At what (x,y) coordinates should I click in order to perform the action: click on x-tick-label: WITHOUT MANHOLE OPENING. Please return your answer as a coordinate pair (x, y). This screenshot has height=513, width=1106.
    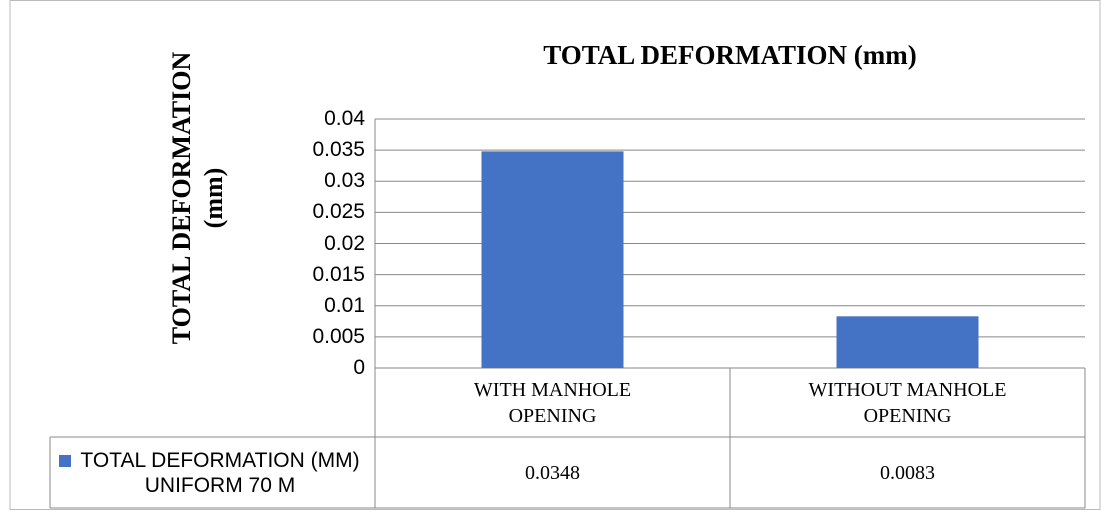
    Looking at the image, I should click on (907, 402).